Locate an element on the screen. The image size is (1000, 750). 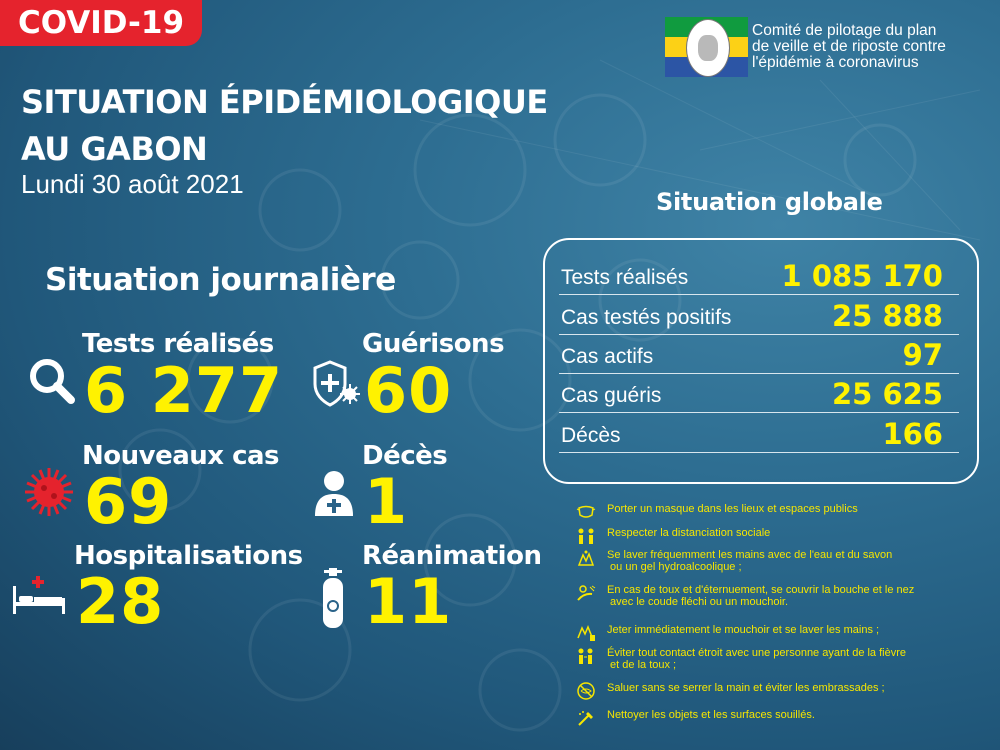
global-row-label: Décès is located at coordinates (591, 435).